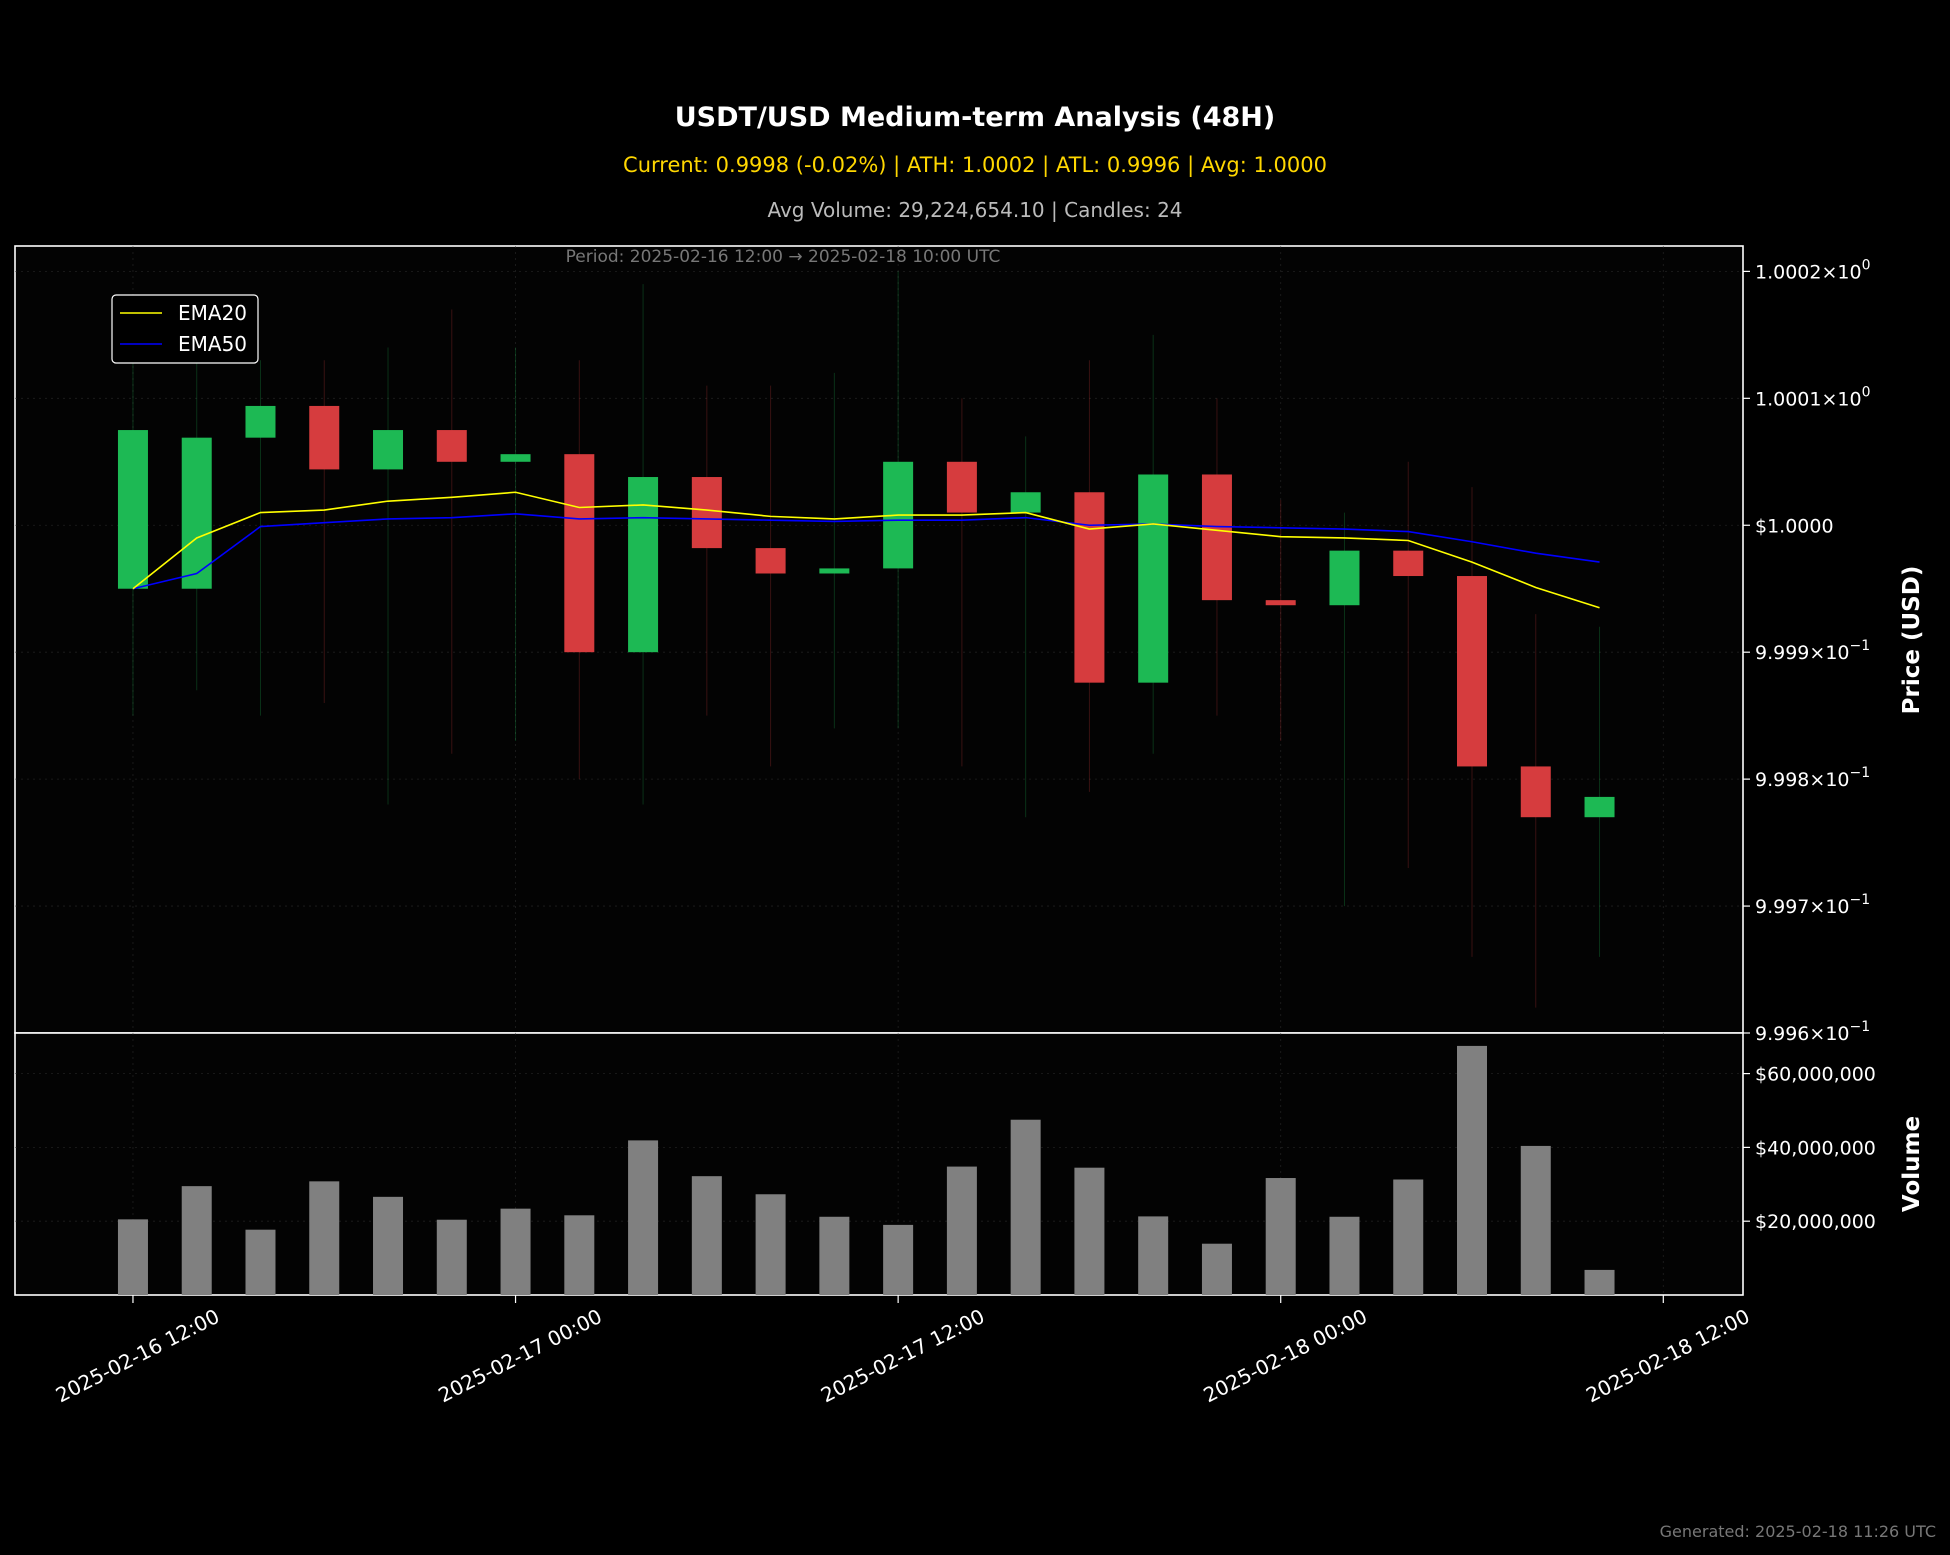 This screenshot has width=1950, height=1555. Describe the element at coordinates (137, 1355) in the screenshot. I see `x-tick-label: 2025-02-16 12:00` at that location.